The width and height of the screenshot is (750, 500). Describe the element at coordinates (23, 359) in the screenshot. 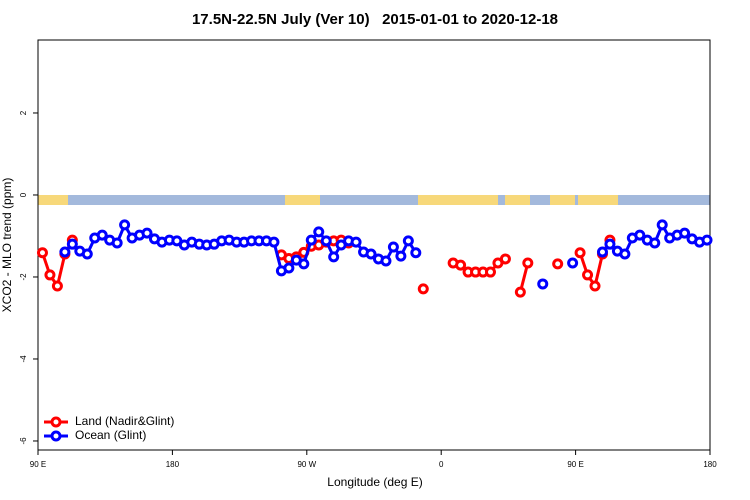

I see `y-tick-label: -4` at that location.